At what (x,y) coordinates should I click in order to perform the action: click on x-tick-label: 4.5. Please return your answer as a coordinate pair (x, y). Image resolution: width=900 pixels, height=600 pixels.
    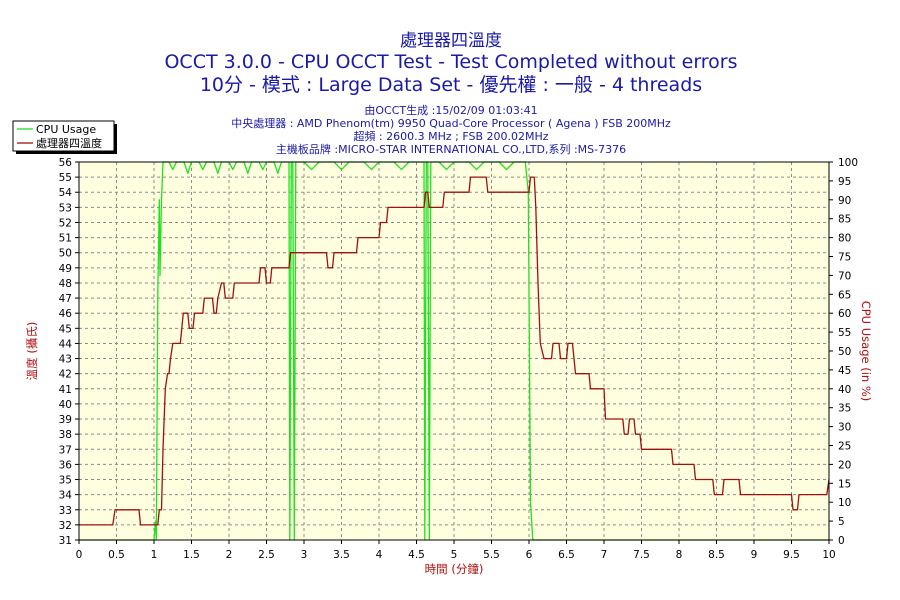
    Looking at the image, I should click on (416, 555).